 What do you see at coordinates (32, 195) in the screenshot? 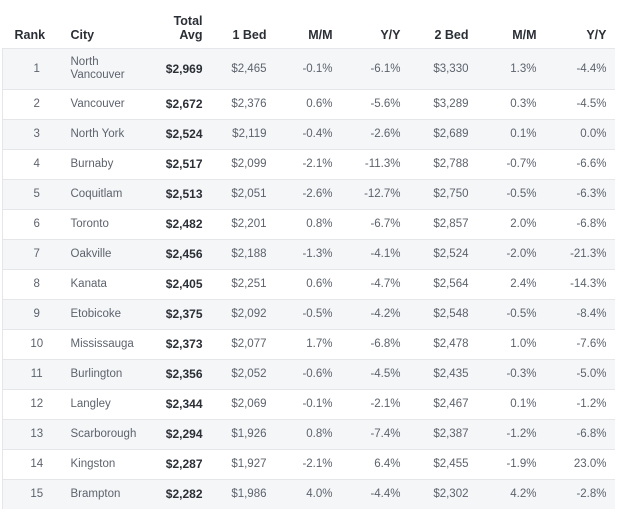
I see `table-cell: 5` at bounding box center [32, 195].